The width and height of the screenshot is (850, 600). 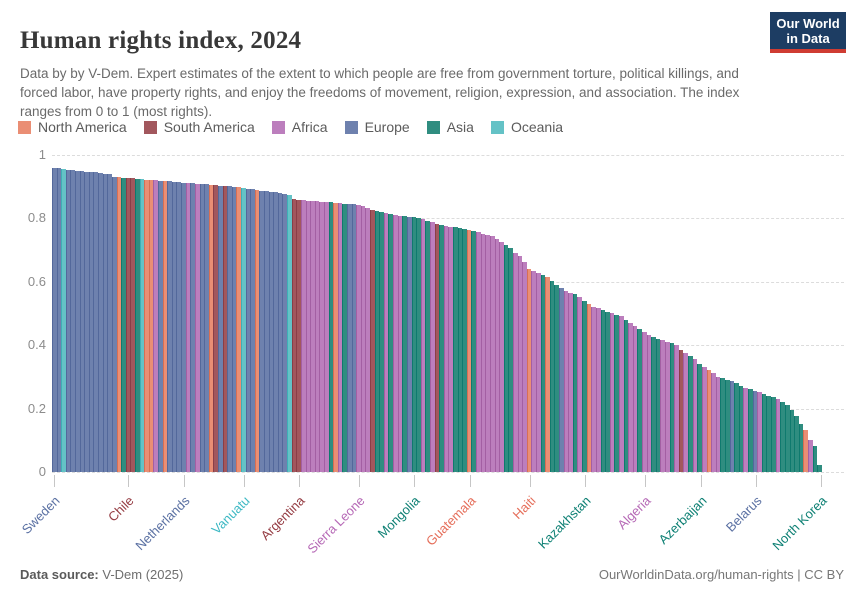 I want to click on legend-item-europe: Europe, so click(x=377, y=127).